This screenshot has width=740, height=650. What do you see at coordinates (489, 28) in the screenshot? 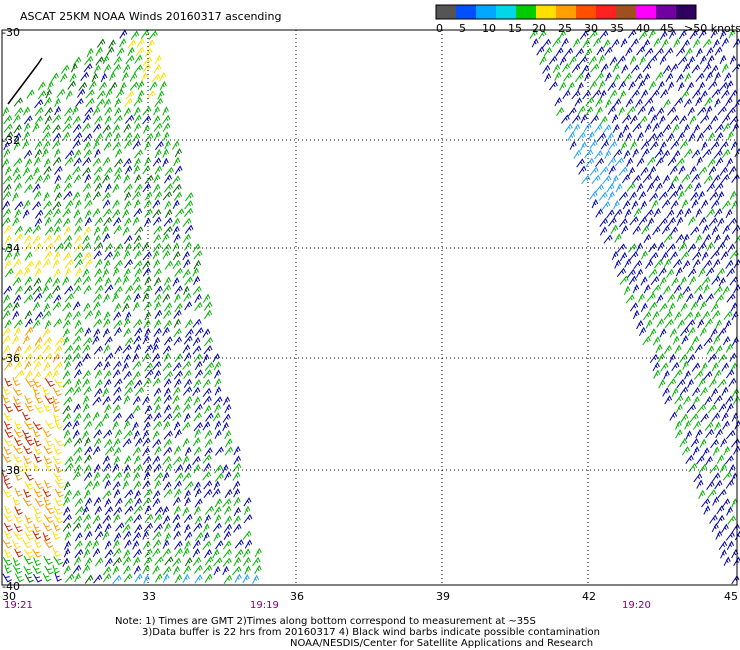
I see `legend-label-10: 10` at bounding box center [489, 28].